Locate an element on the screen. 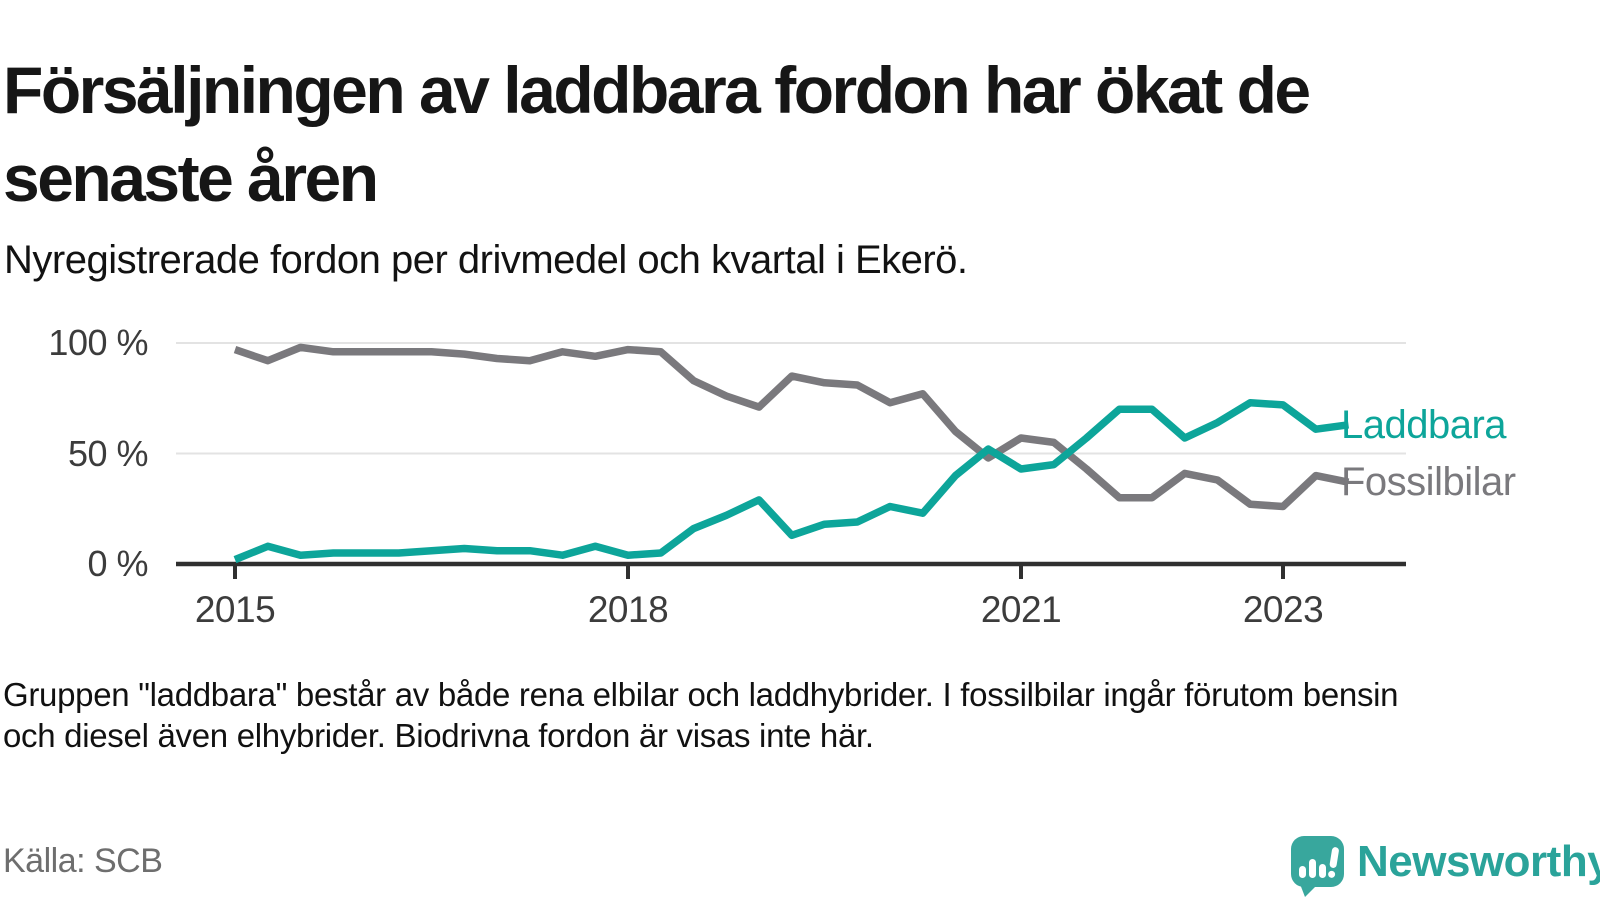 This screenshot has width=1600, height=900. series-line-fossilbilar is located at coordinates (791, 427).